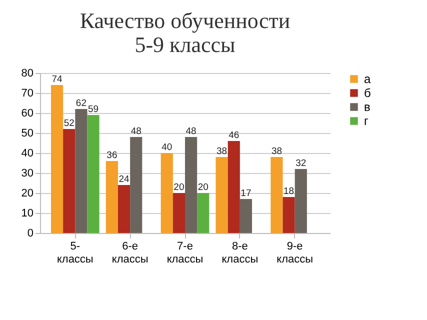 Image resolution: width=427 pixels, height=320 pixels. Describe the element at coordinates (27, 214) in the screenshot. I see `y-tick-label: 10` at that location.